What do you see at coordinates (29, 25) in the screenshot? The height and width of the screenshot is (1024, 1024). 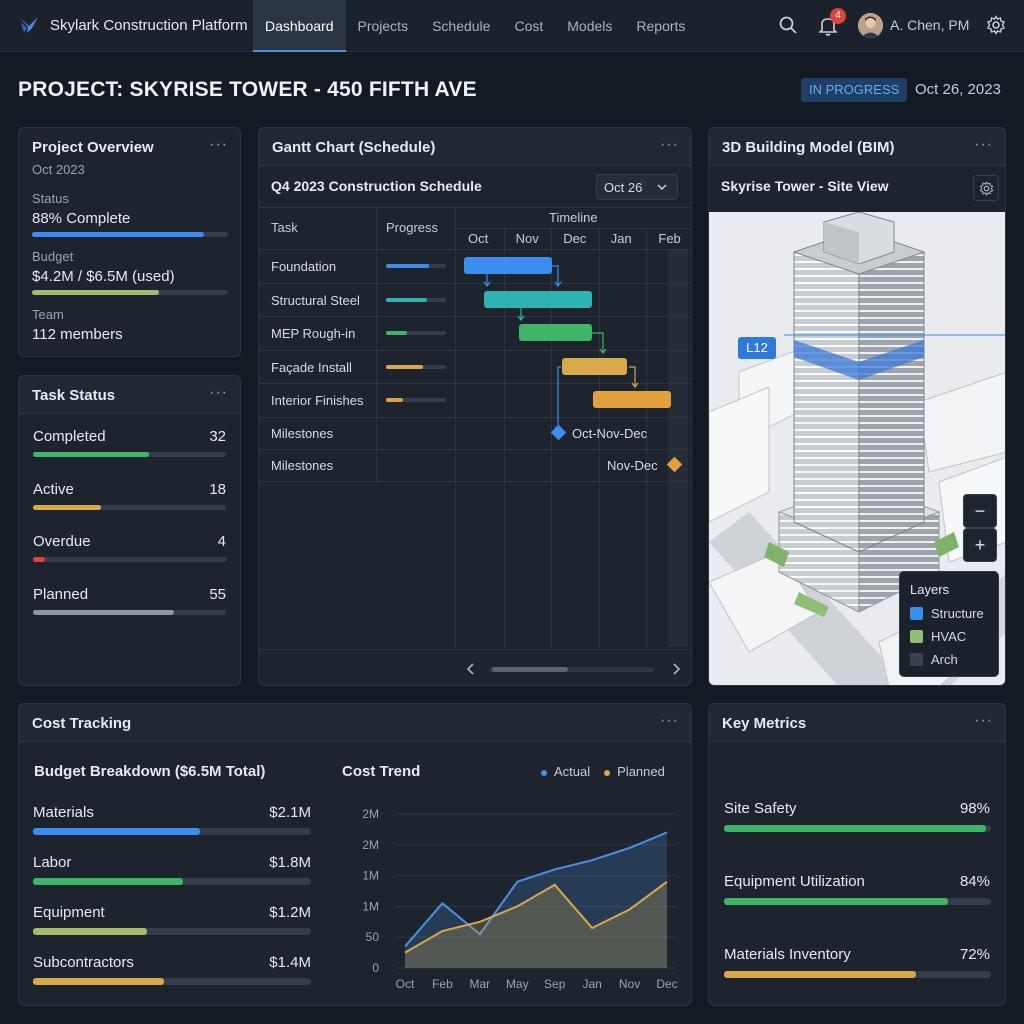 I see `bird-logo-icon` at bounding box center [29, 25].